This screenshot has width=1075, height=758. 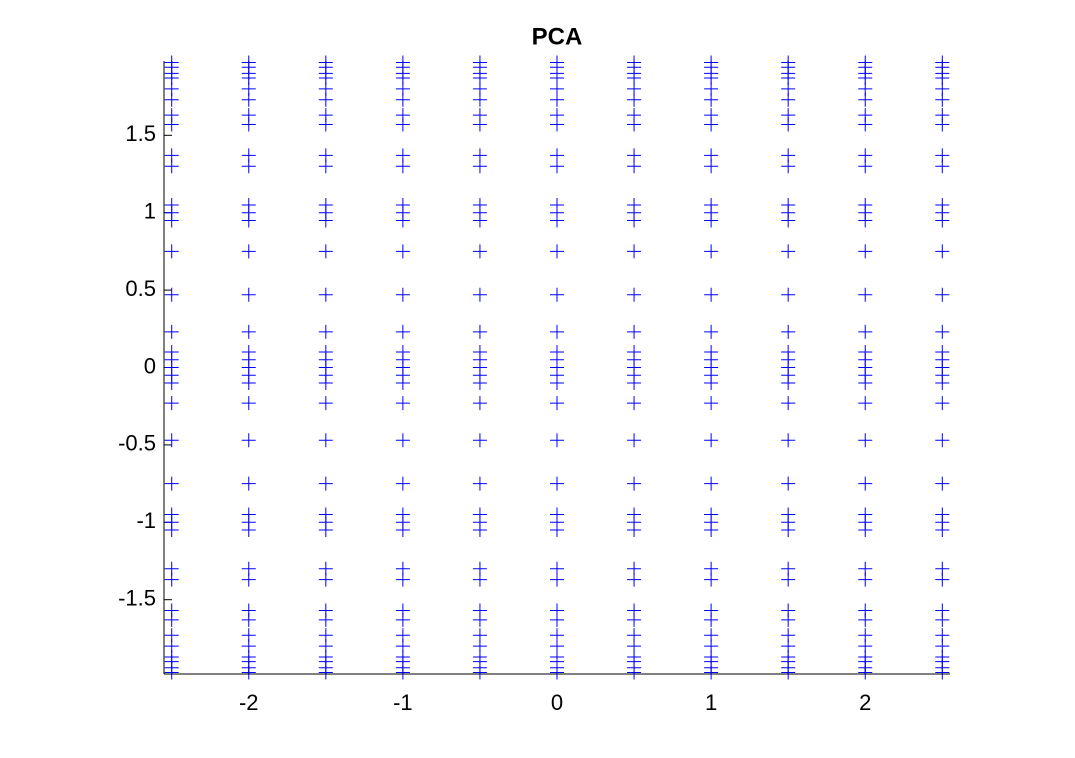 I want to click on x-tick-label: 1, so click(x=711, y=702).